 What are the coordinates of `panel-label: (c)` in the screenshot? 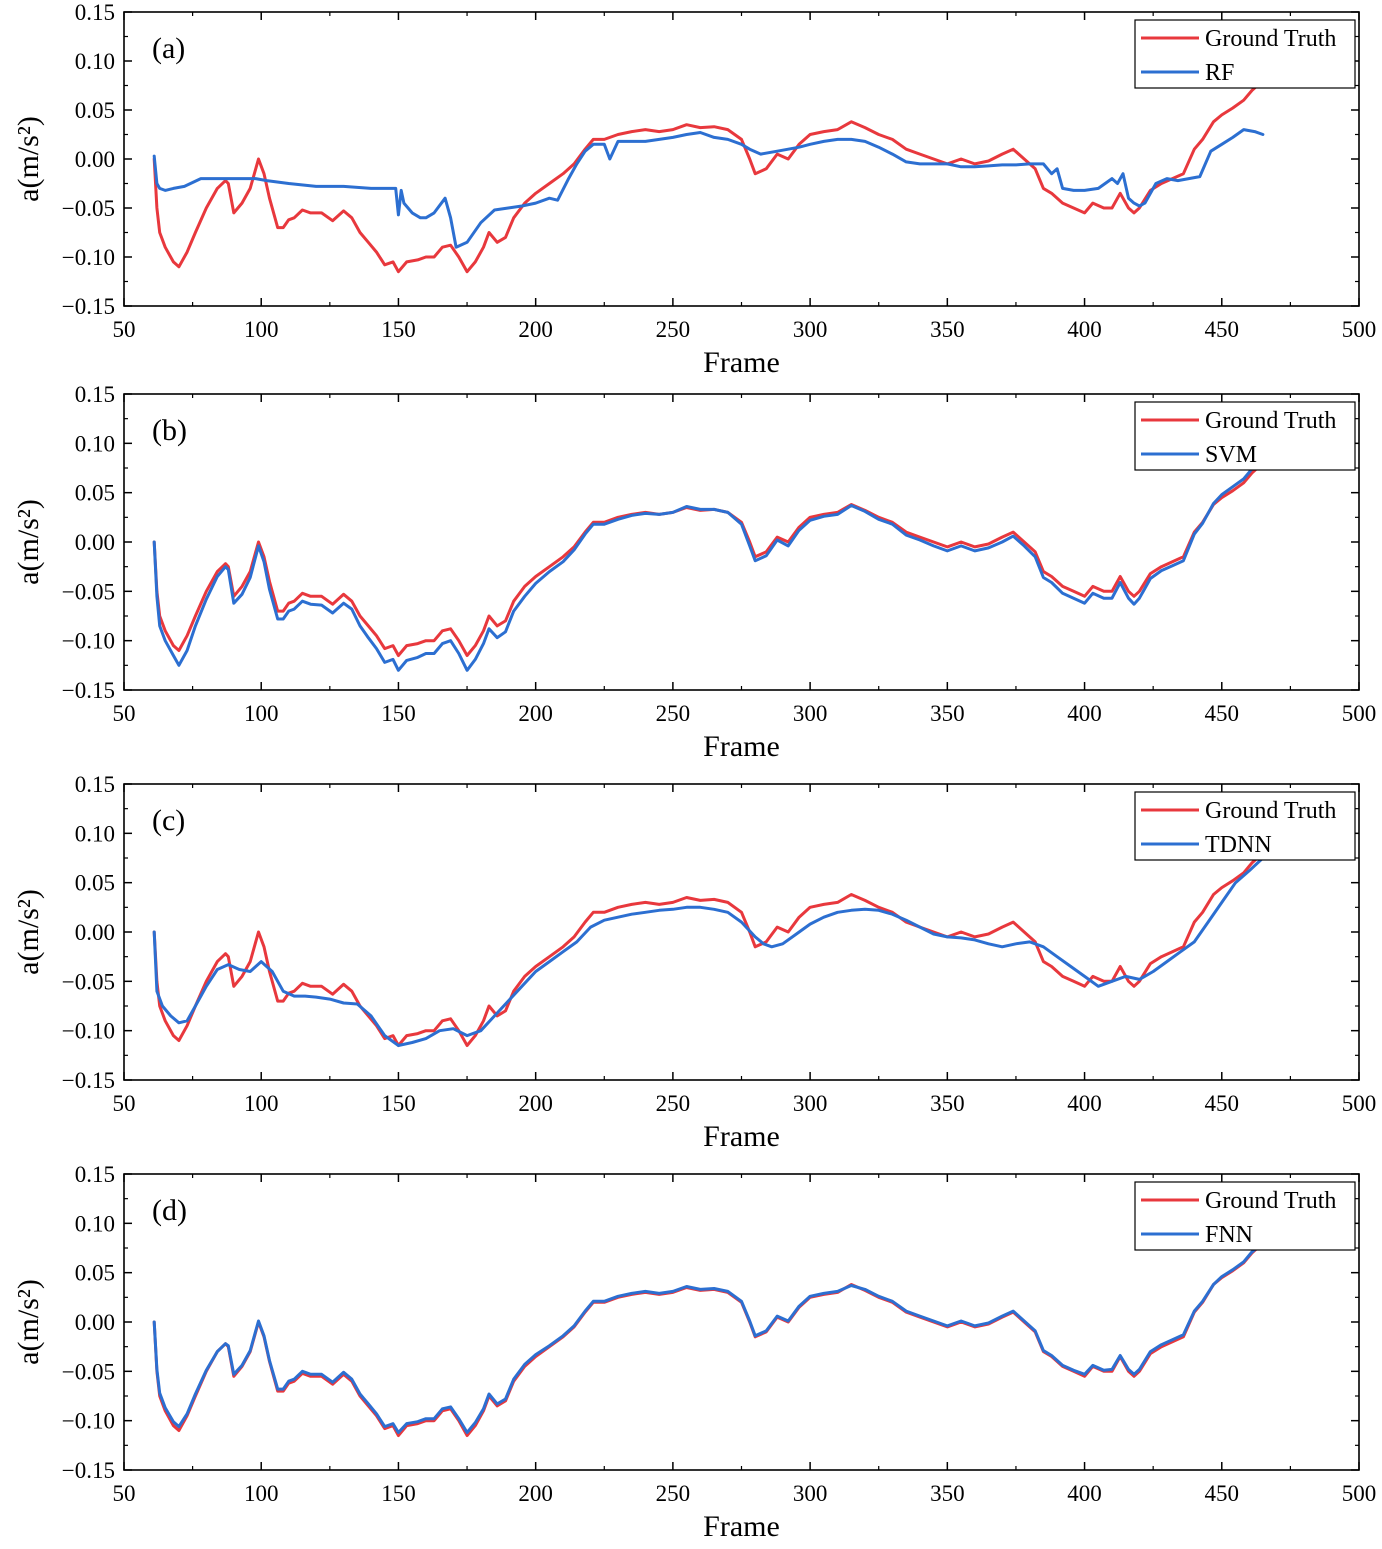 It's located at (168, 820).